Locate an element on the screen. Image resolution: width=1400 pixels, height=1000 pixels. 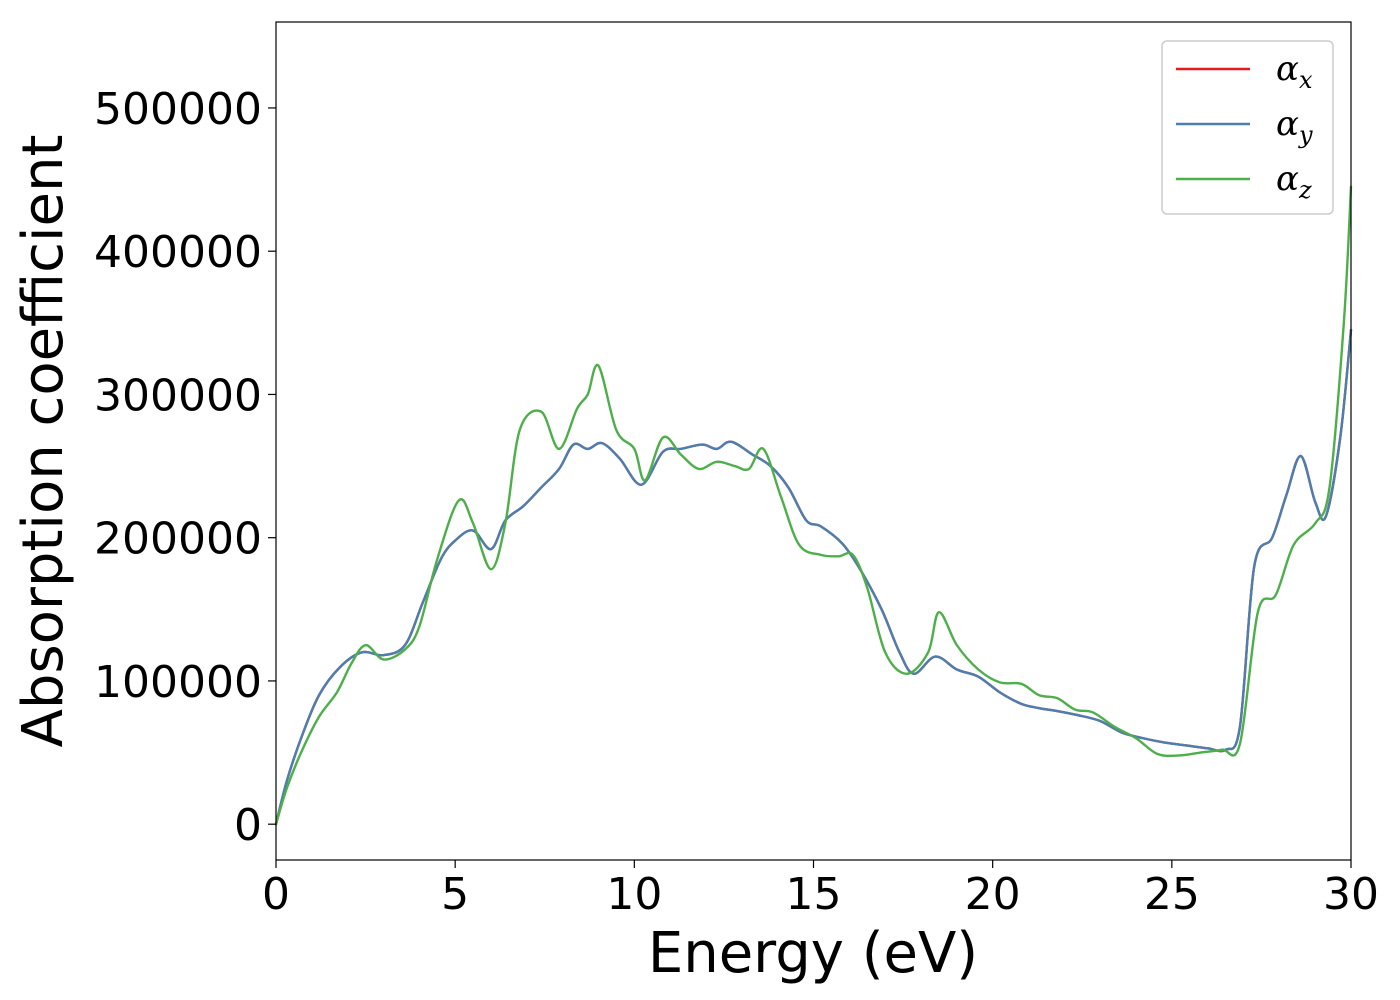
x-tick-label: 10 is located at coordinates (634, 894).